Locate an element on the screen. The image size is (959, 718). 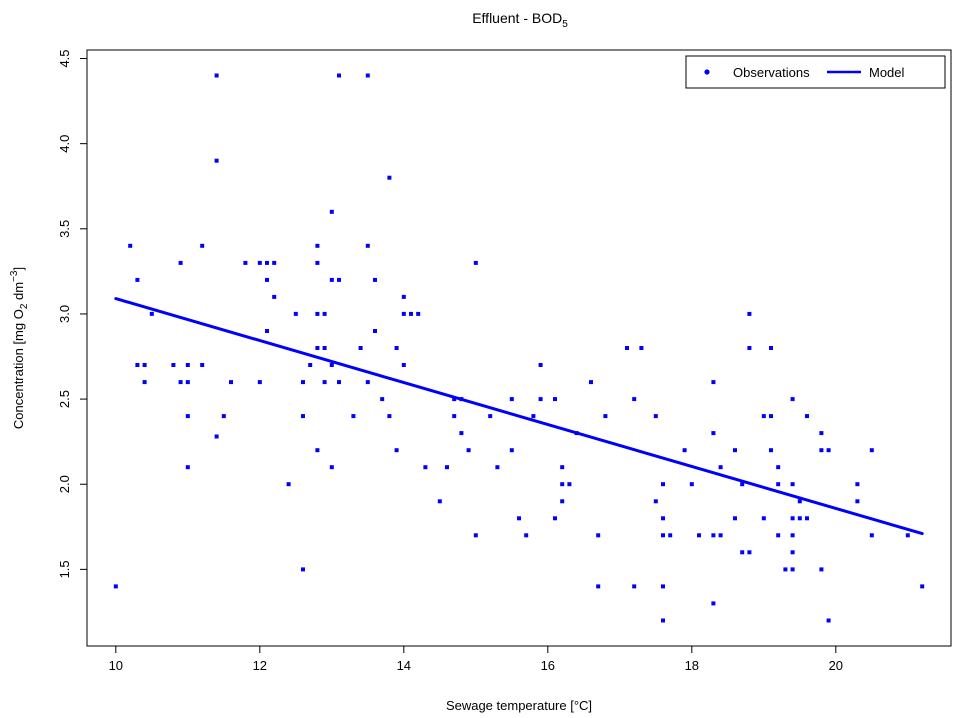
x-tick-label: 18 is located at coordinates (692, 665).